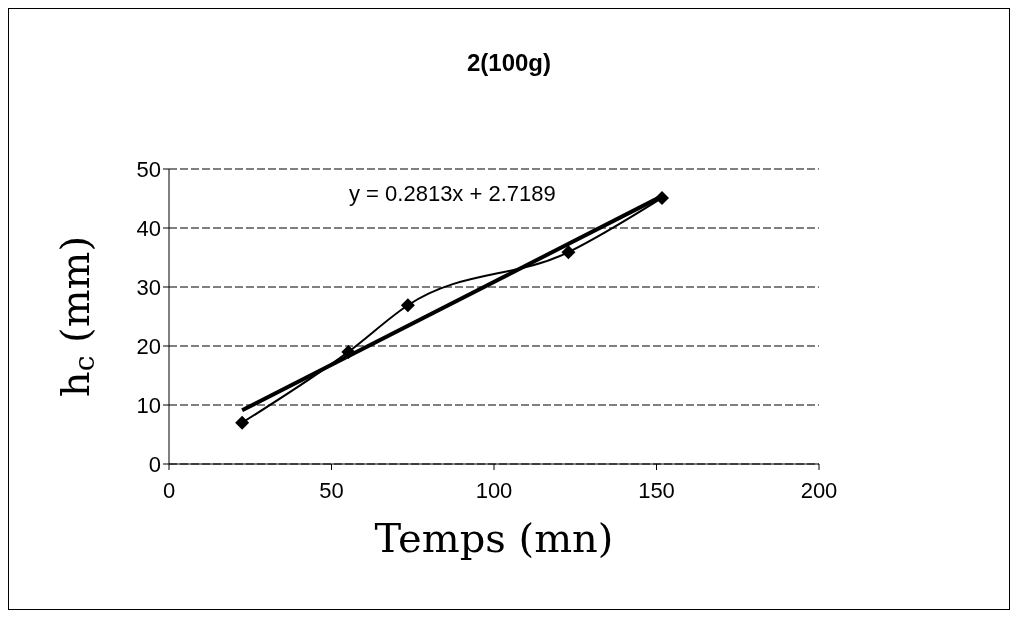  What do you see at coordinates (148, 346) in the screenshot?
I see `y-tick-label: 20` at bounding box center [148, 346].